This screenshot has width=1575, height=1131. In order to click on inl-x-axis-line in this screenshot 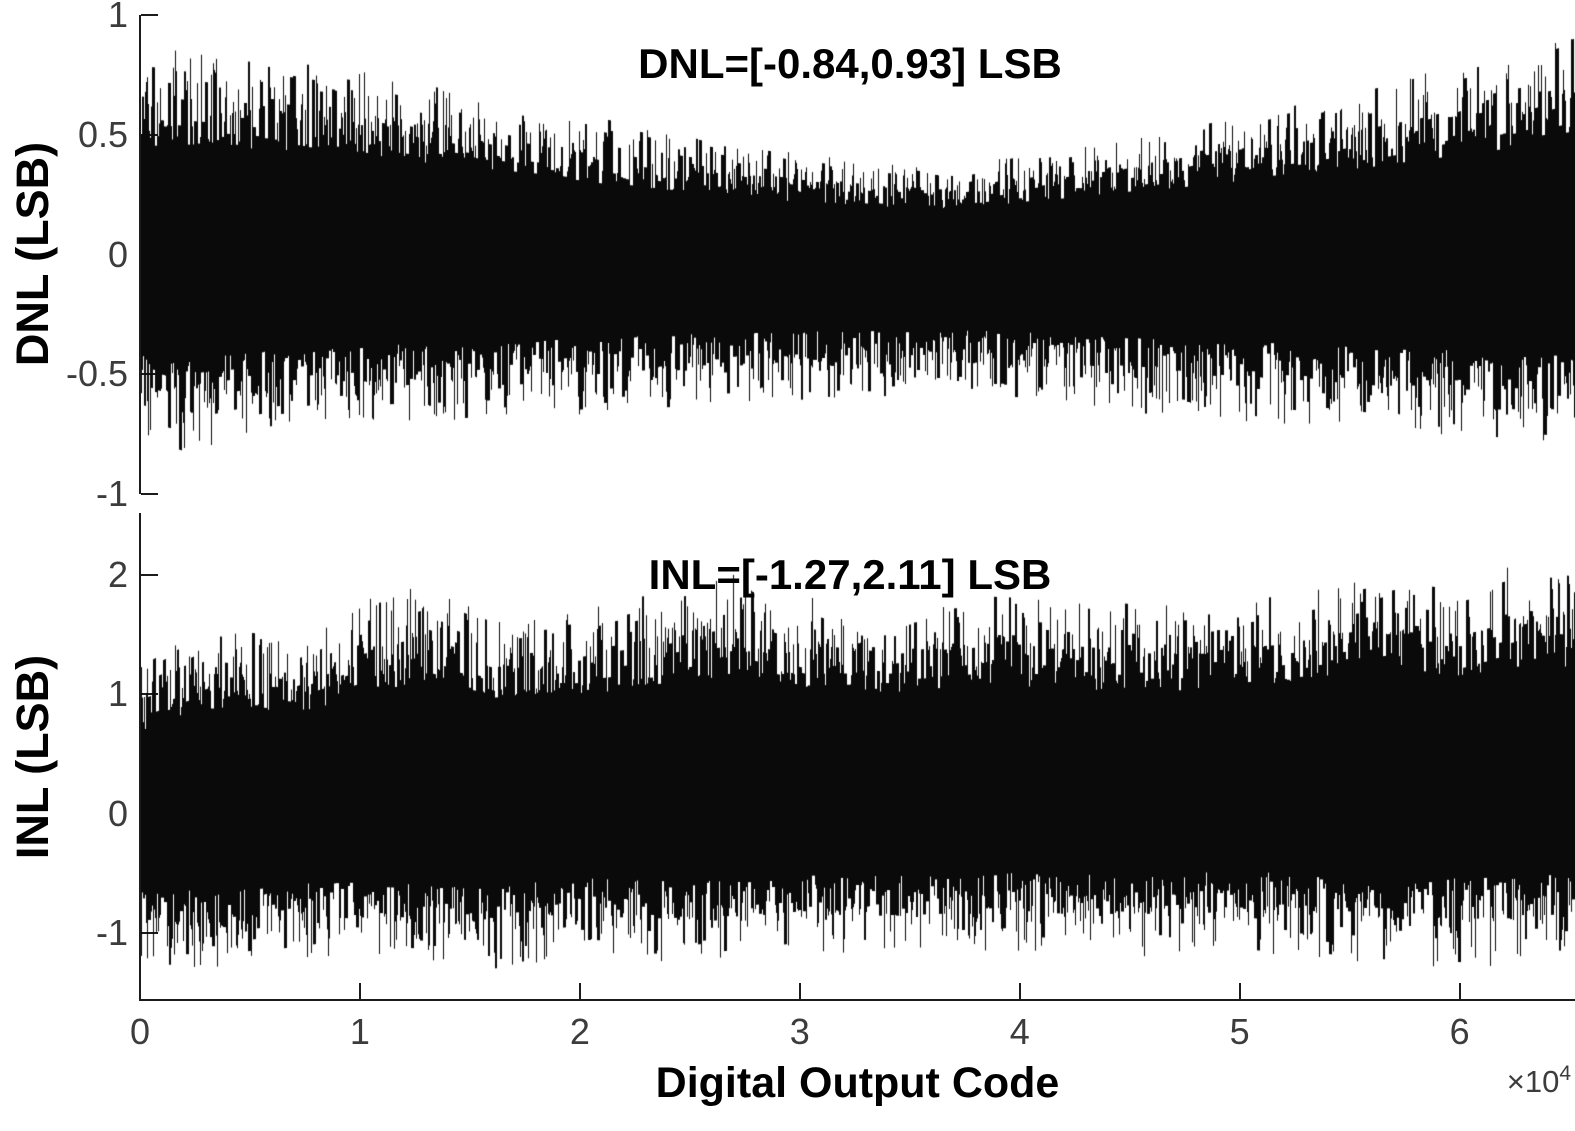, I will do `click(857, 1000)`.